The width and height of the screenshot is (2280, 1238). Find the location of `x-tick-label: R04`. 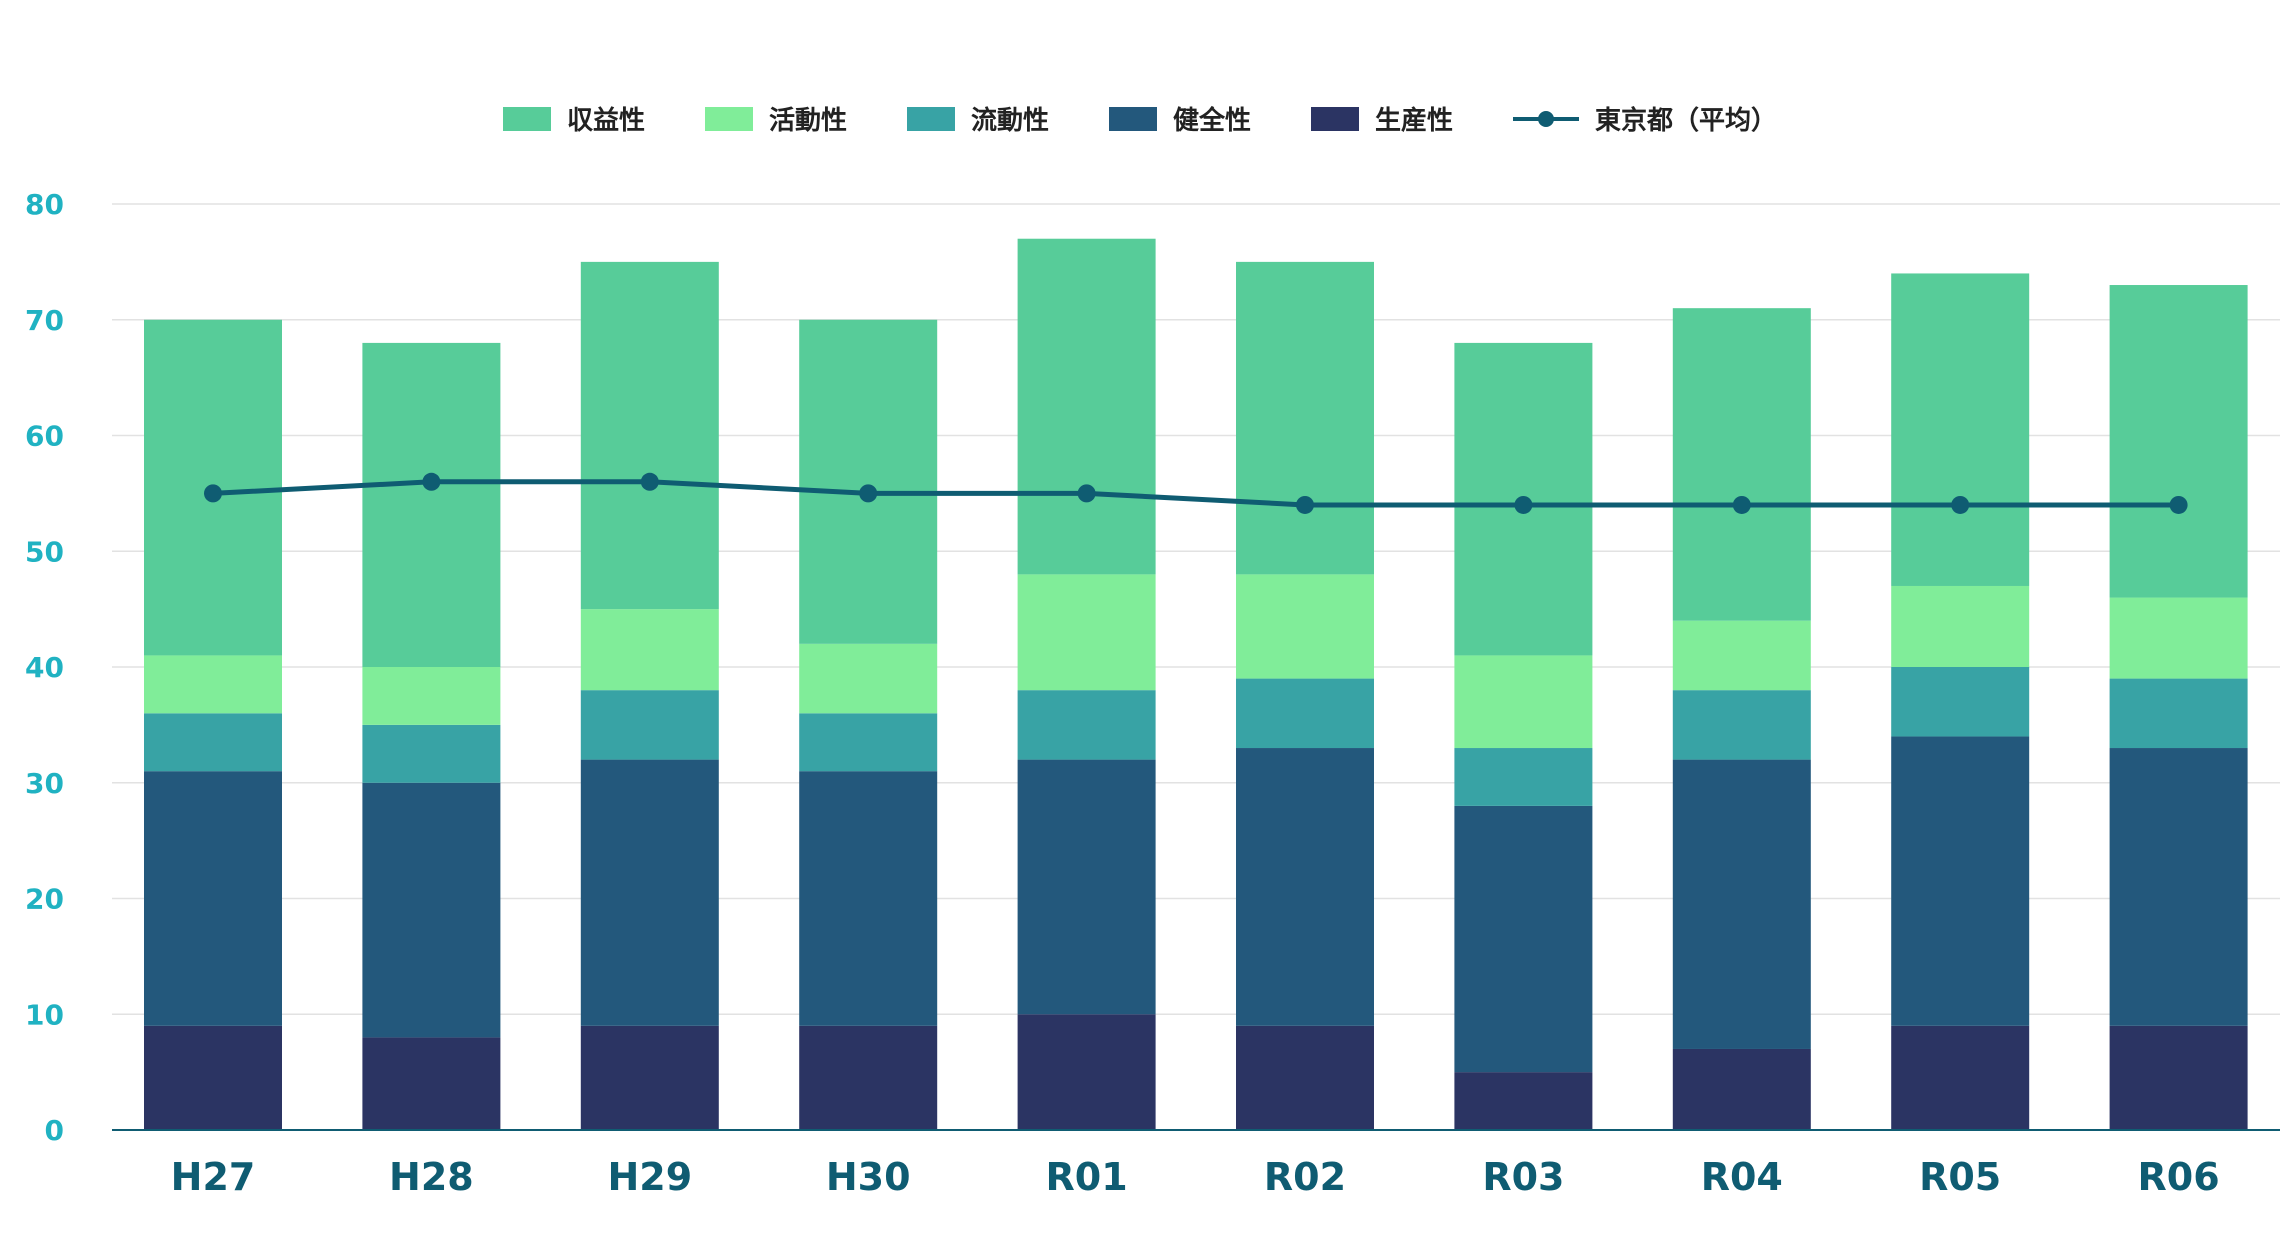

x-tick-label: R04 is located at coordinates (1742, 1177).